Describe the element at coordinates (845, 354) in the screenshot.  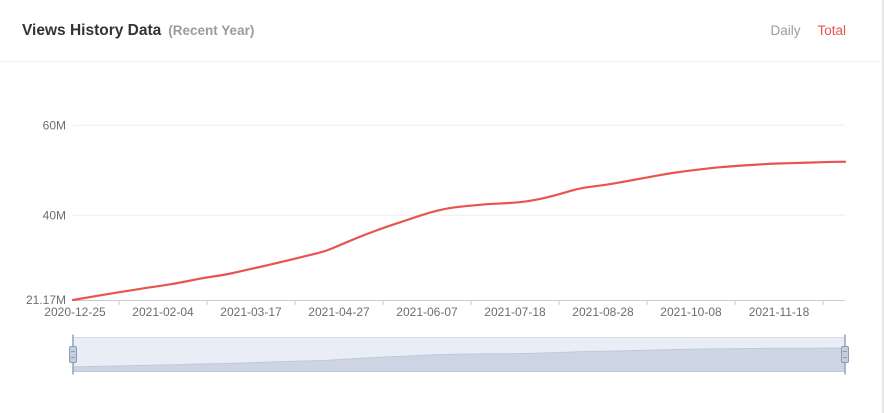
I see `slider-handle-right` at that location.